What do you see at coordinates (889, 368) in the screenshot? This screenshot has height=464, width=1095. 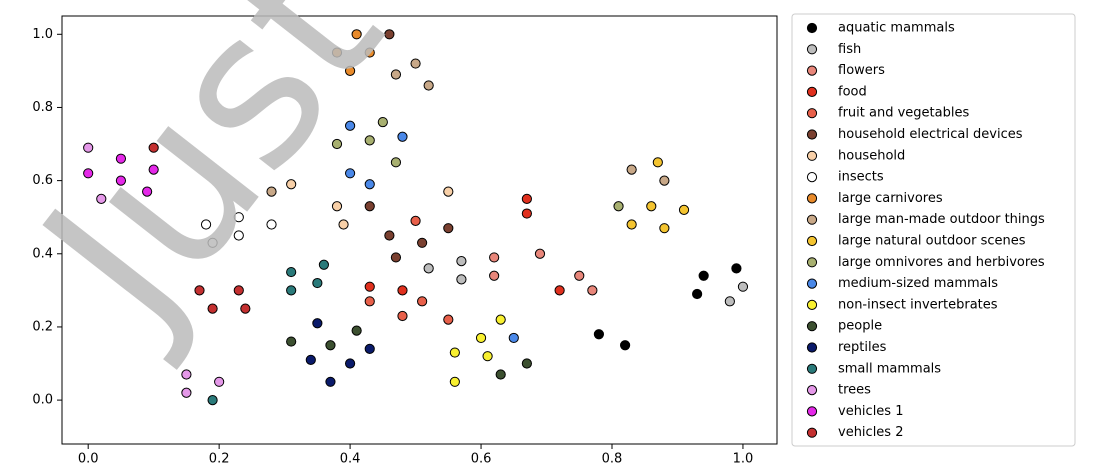 I see `legend-label: small mammals` at bounding box center [889, 368].